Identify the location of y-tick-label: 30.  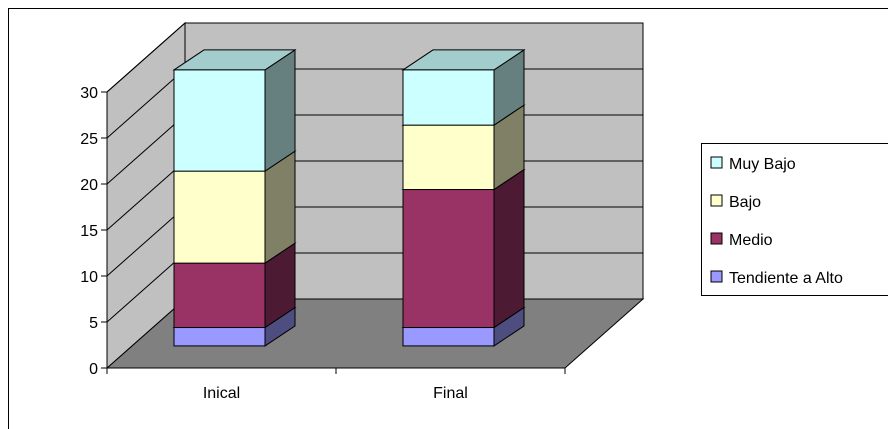
(89, 93).